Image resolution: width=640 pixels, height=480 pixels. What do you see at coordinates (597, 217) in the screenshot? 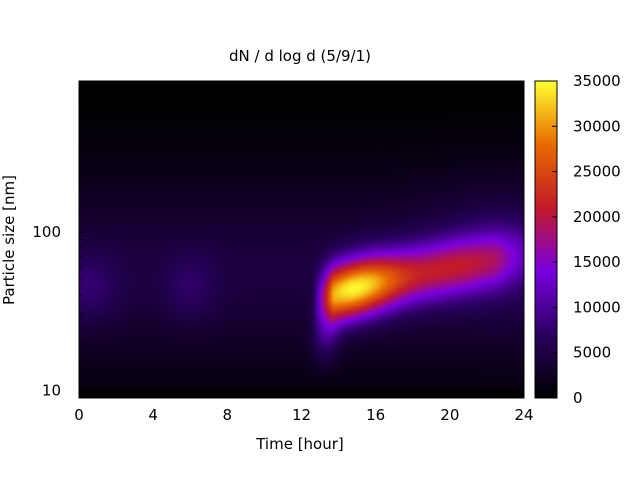
I see `colorbar-tick-label: 20000` at bounding box center [597, 217].